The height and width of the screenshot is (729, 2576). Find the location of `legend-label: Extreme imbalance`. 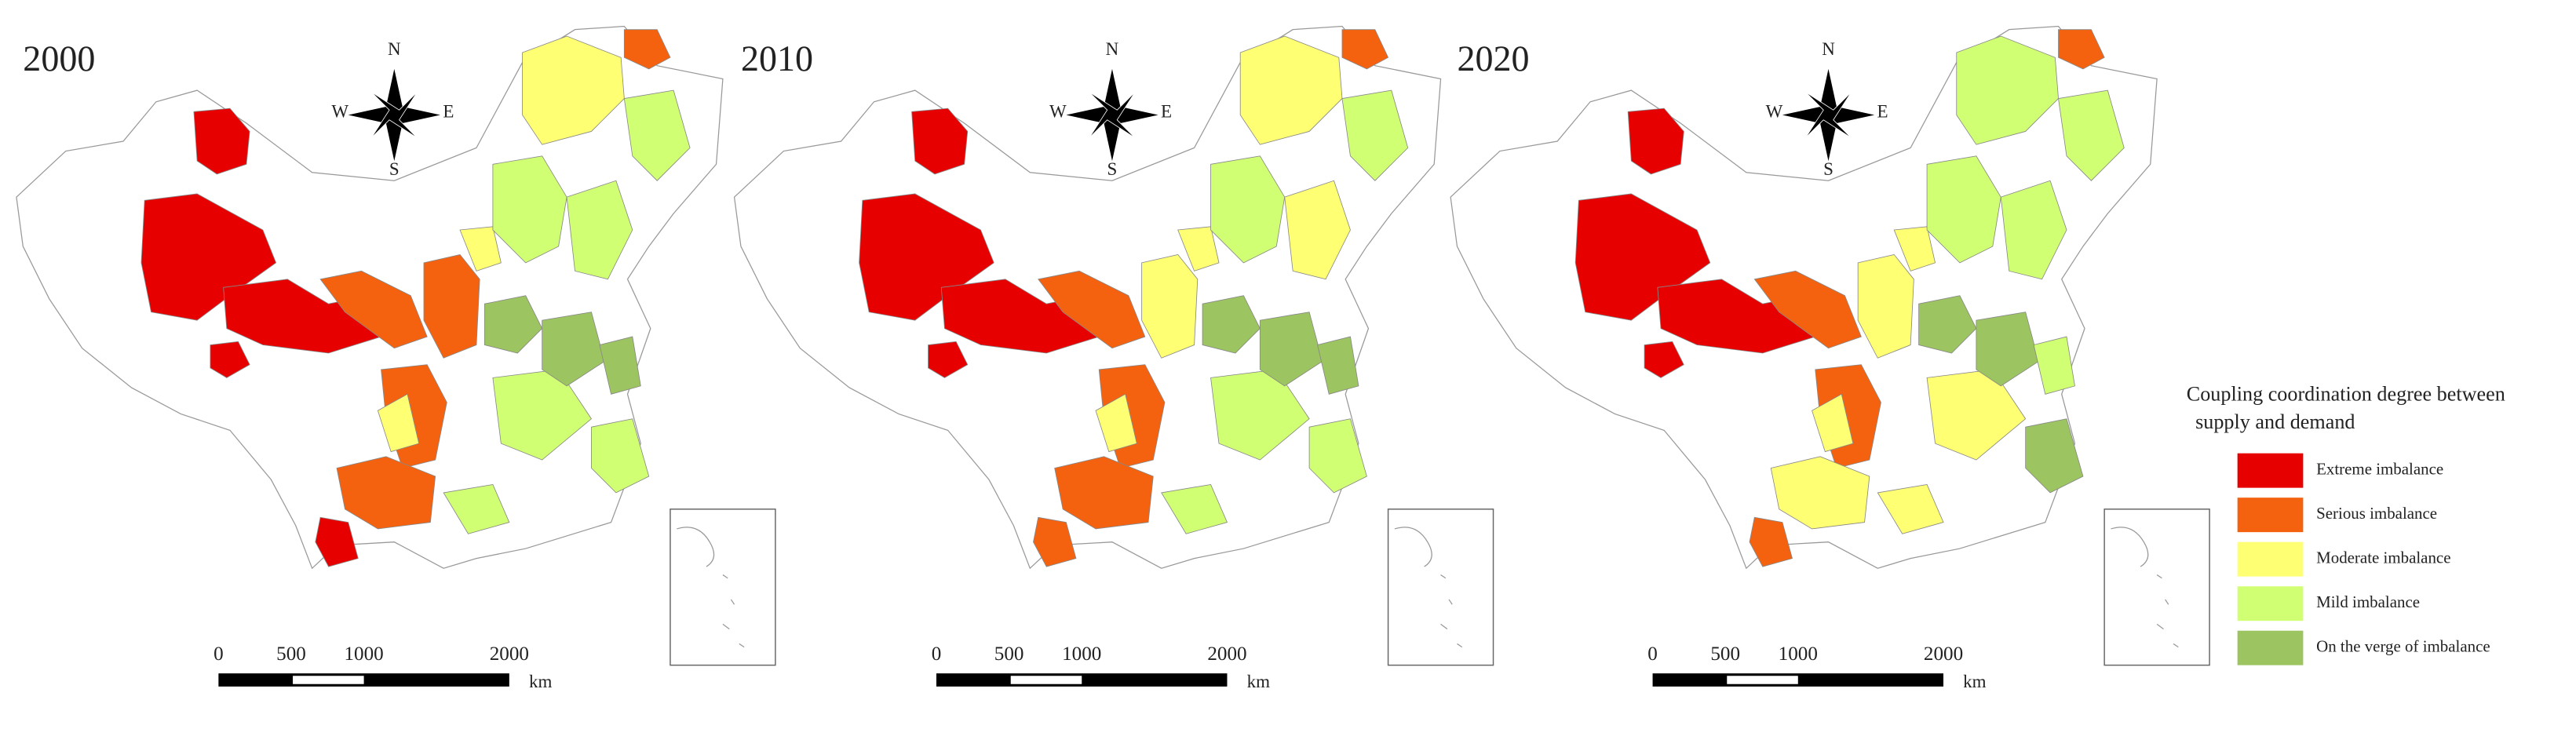

legend-label: Extreme imbalance is located at coordinates (2379, 468).